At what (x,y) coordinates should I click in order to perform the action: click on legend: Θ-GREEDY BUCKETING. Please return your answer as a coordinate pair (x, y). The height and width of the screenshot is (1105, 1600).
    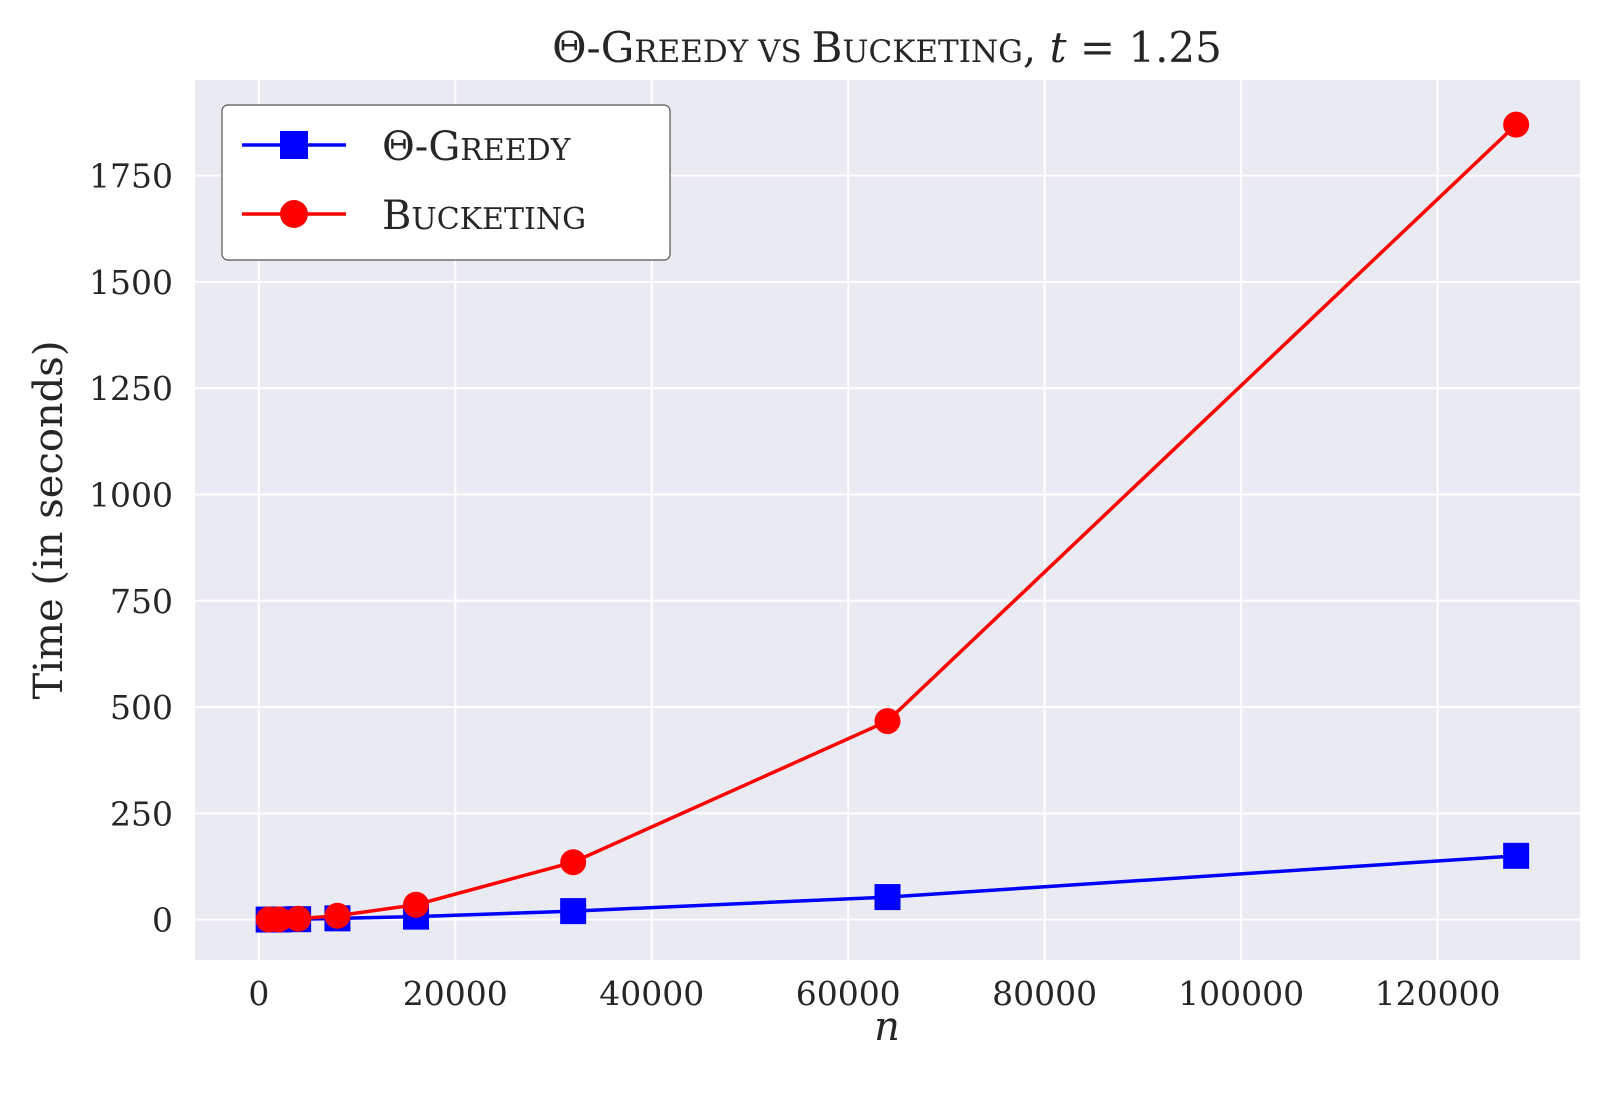
    Looking at the image, I should click on (446, 182).